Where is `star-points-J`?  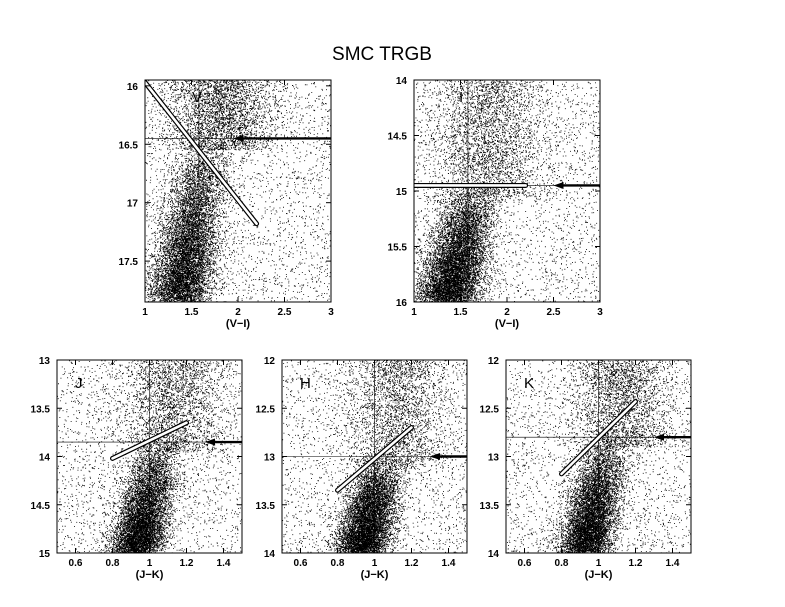 star-points-J is located at coordinates (150, 457).